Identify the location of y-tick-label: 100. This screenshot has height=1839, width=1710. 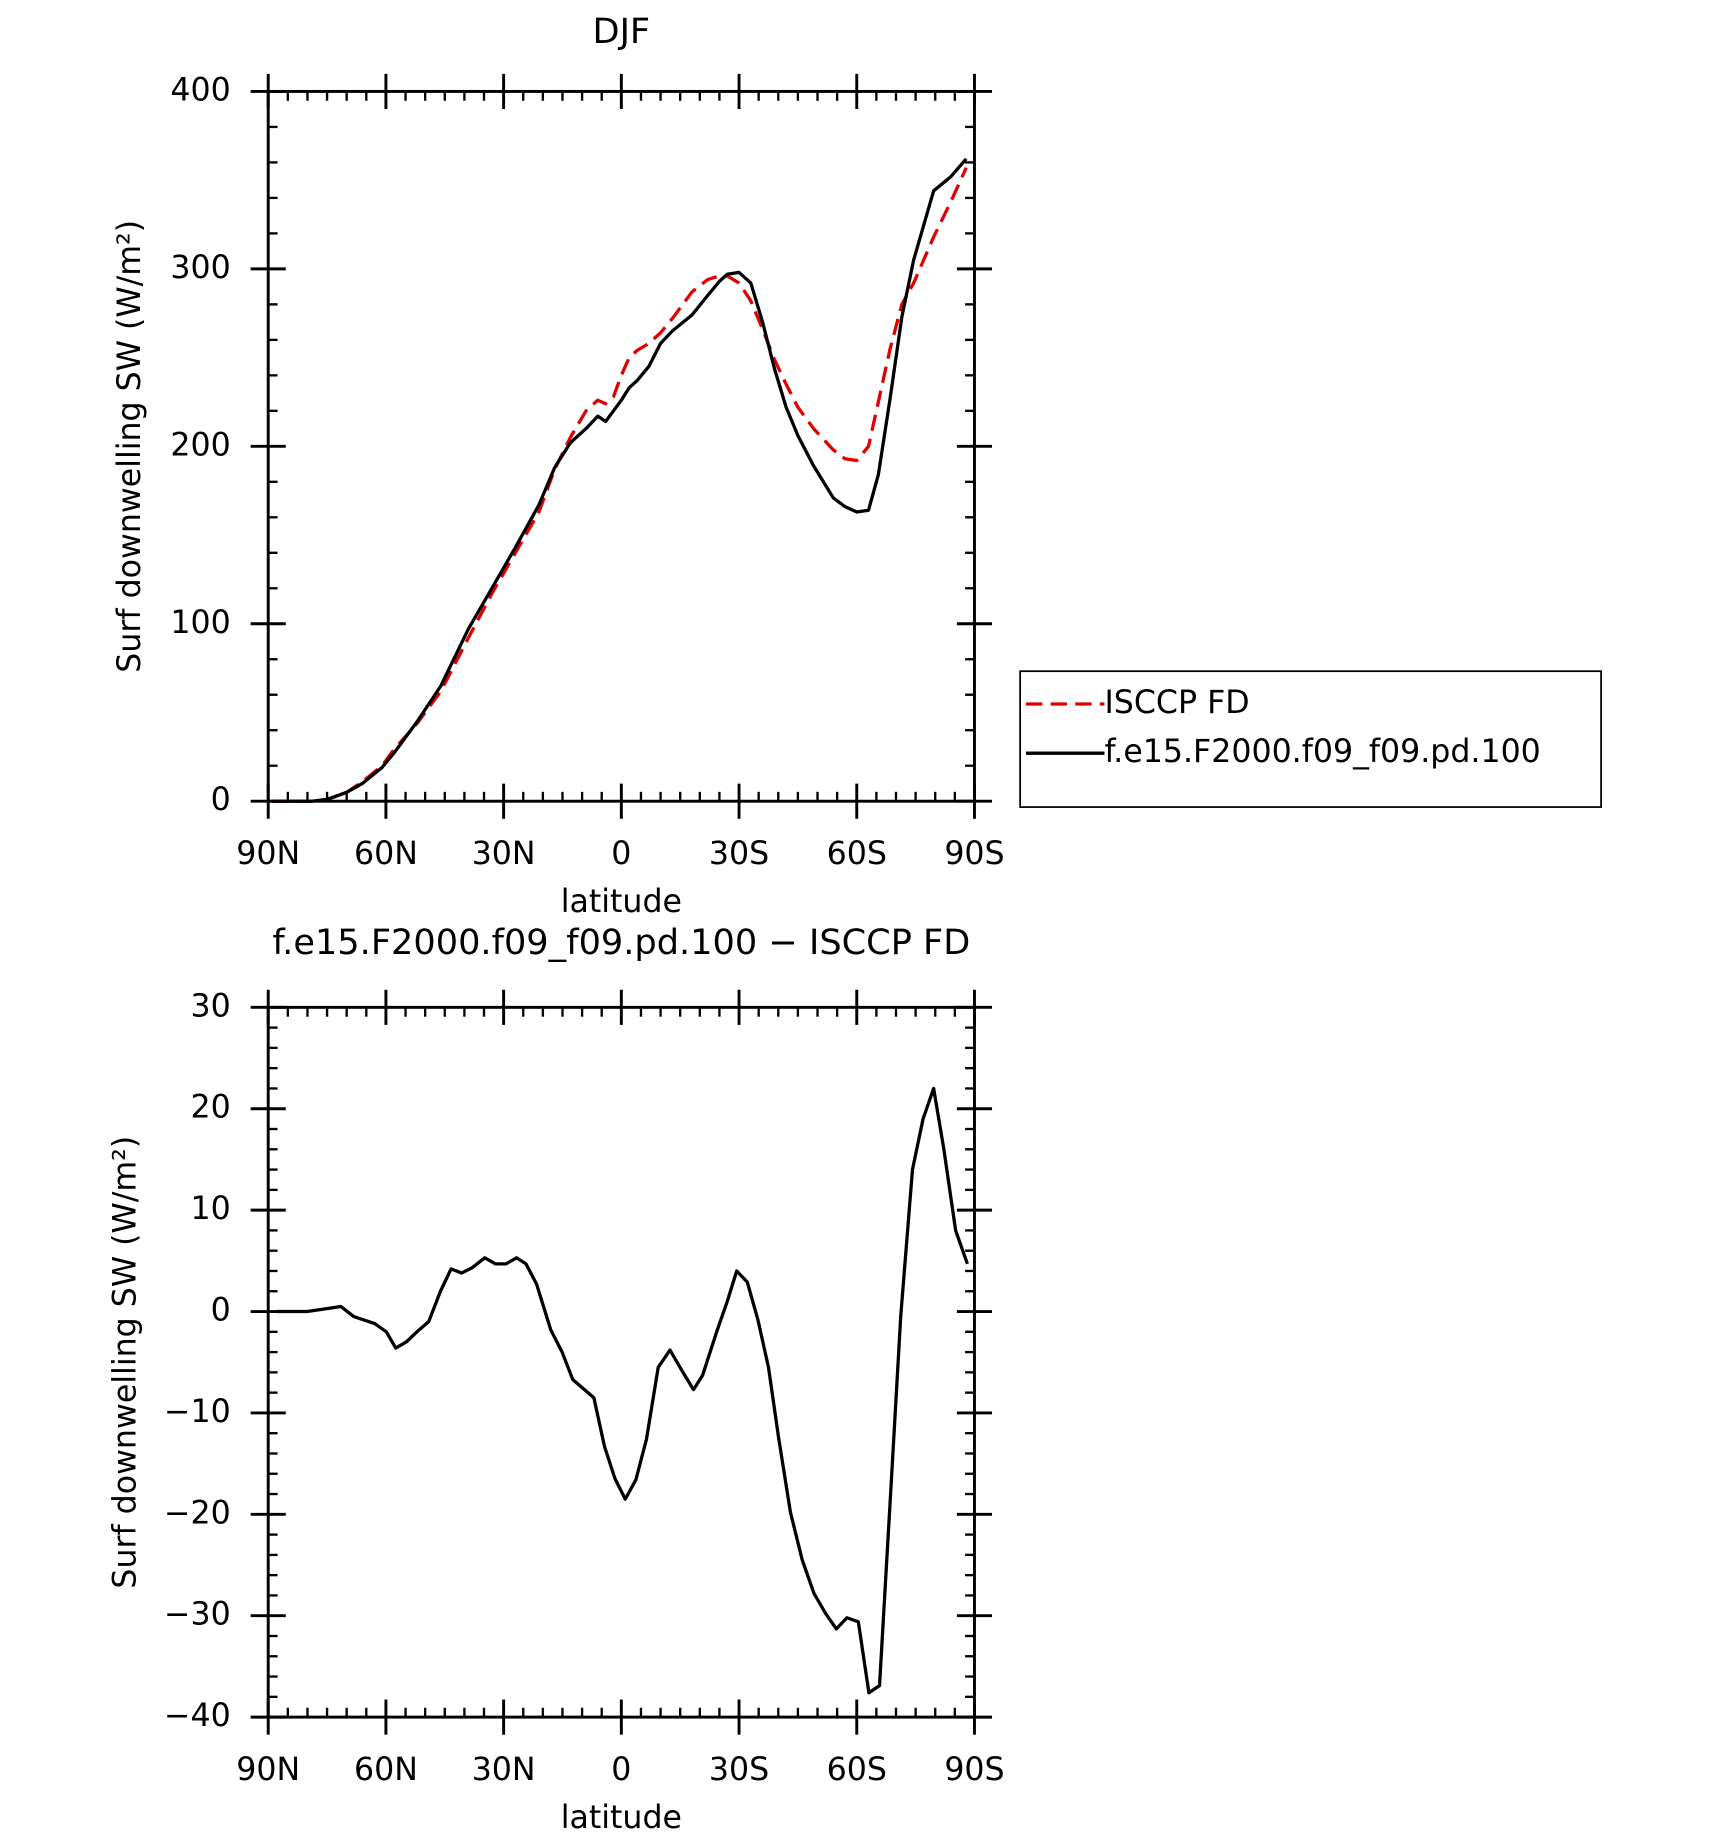
(200, 623).